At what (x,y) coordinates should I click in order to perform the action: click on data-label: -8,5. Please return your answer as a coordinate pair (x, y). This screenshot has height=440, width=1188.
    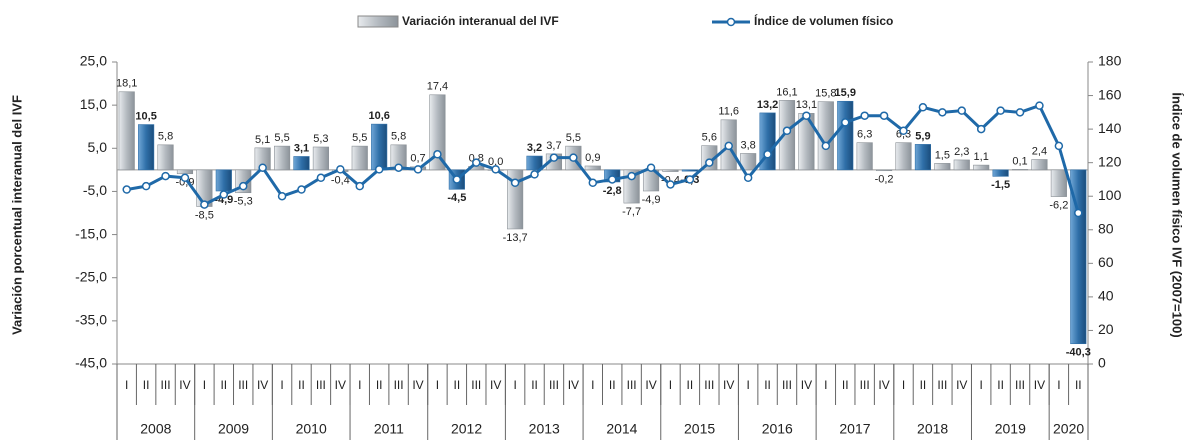
    Looking at the image, I should click on (204, 215).